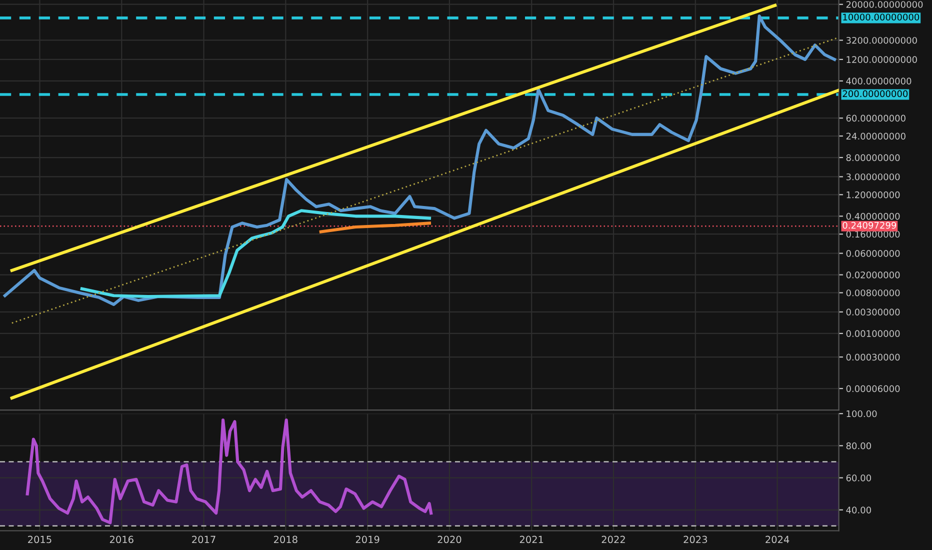 This screenshot has width=932, height=550. Describe the element at coordinates (879, 81) in the screenshot. I see `y-tick-label: 400.00000000` at that location.